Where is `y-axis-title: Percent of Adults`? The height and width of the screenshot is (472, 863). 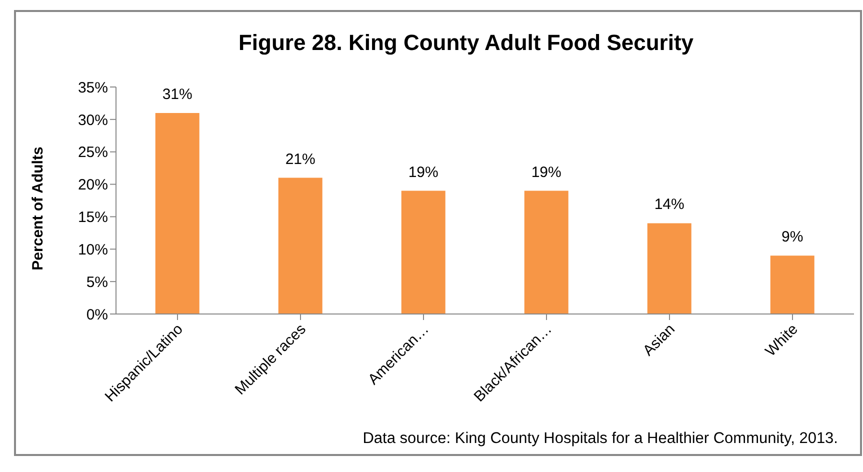
y-axis-title: Percent of Adults is located at coordinates (38, 208).